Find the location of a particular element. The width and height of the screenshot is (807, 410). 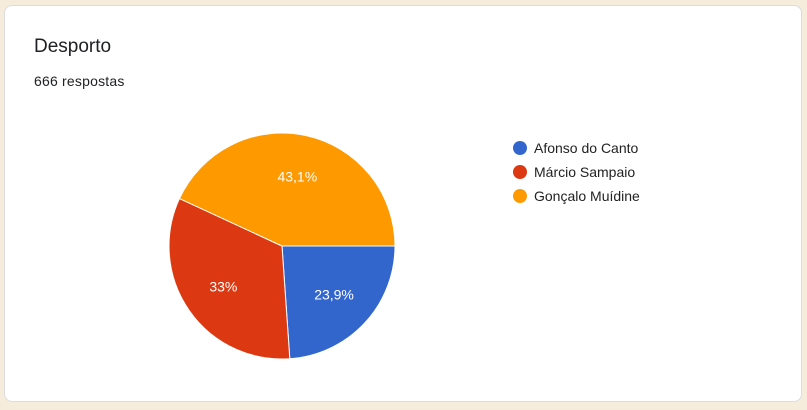

slice-label: 43,1% is located at coordinates (297, 176).